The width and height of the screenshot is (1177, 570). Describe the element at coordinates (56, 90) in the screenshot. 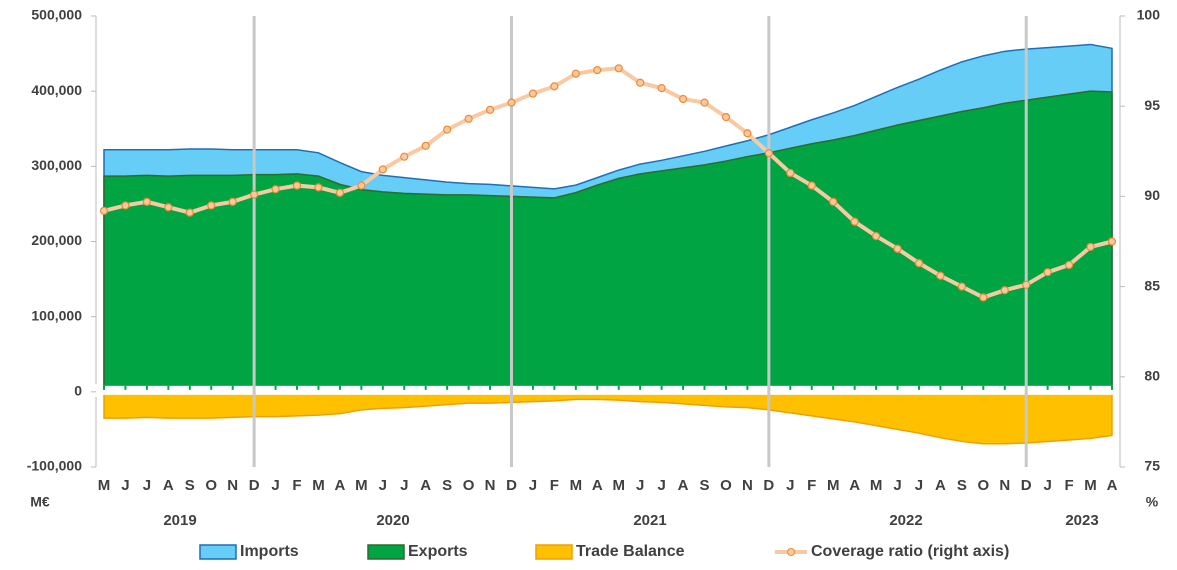

I see `y-tick-label: 400,000` at that location.